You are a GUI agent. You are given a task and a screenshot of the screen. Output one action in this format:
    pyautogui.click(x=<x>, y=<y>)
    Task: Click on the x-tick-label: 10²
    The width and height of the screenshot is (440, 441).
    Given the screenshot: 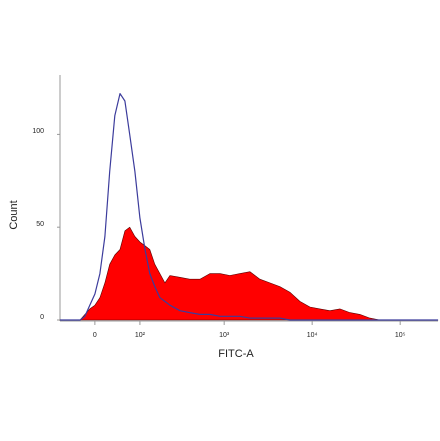 What is the action you would take?
    pyautogui.click(x=140, y=335)
    